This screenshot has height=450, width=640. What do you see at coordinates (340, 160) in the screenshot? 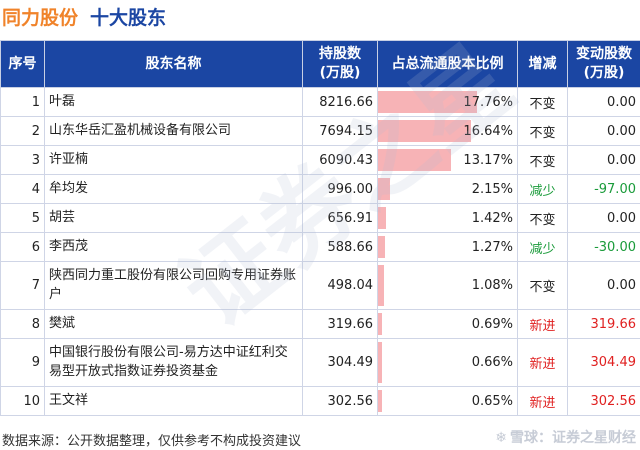
I see `row-shares: 6090.43` at bounding box center [340, 160].